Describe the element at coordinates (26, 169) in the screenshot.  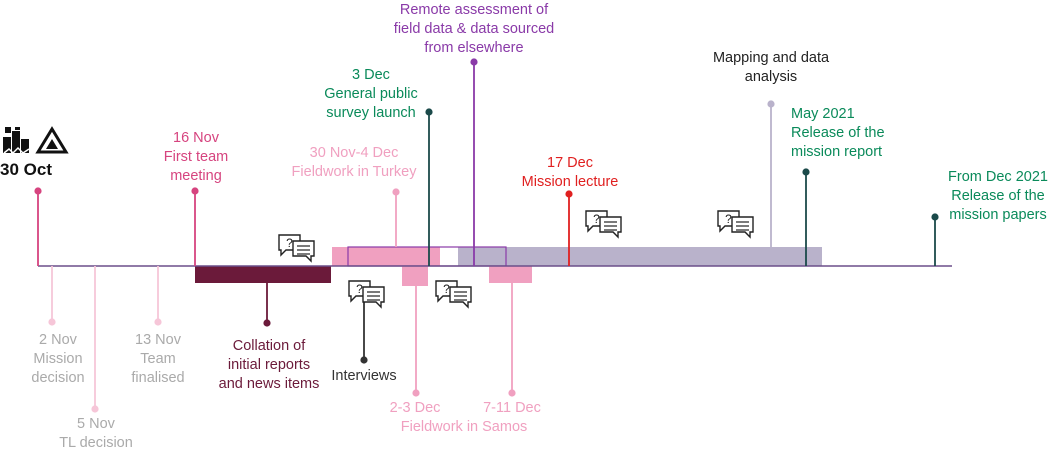
I see `label-30-oct: 30 Oct` at that location.